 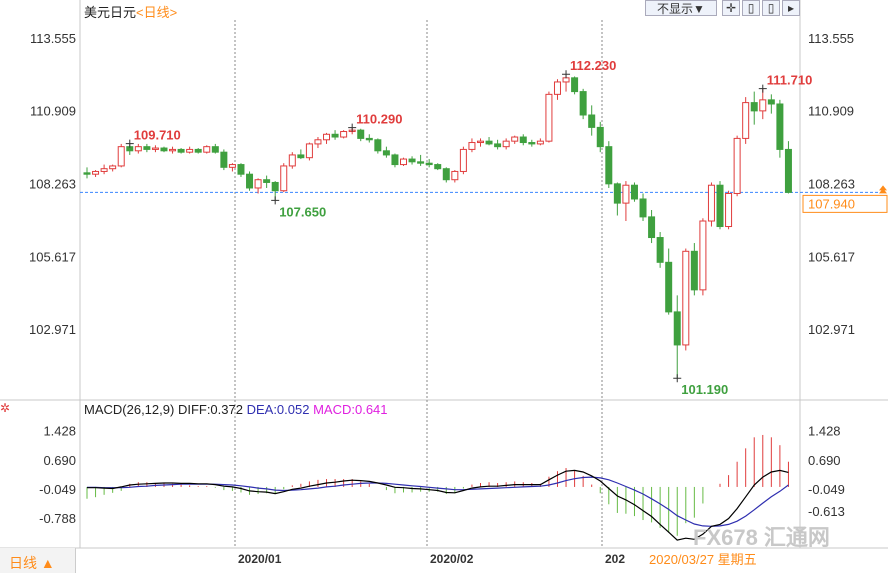 What do you see at coordinates (129, 409) in the screenshot?
I see `macd-title: MACD(26,12,9)` at bounding box center [129, 409].